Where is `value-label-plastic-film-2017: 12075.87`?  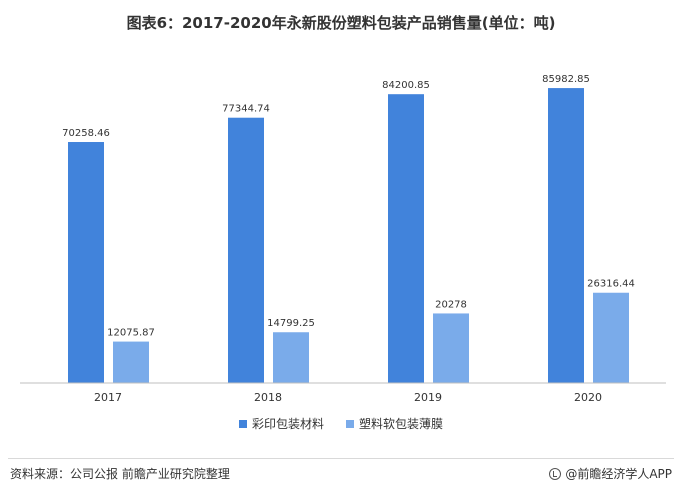
value-label-plastic-film-2017: 12075.87 is located at coordinates (131, 333).